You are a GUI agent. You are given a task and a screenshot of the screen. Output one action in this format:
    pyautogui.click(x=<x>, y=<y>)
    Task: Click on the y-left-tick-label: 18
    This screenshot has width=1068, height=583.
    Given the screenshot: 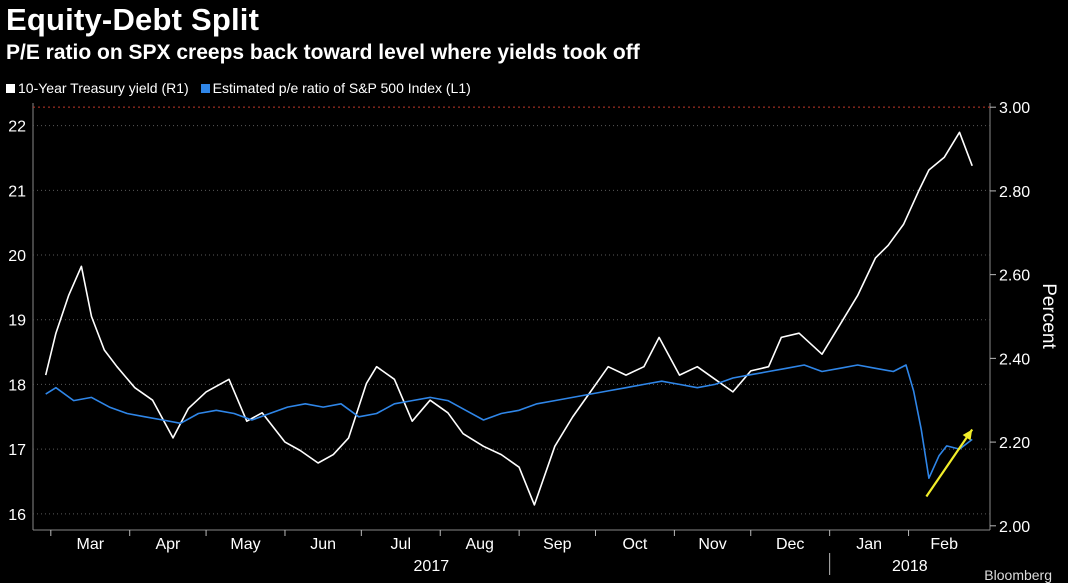 What is the action you would take?
    pyautogui.click(x=17, y=385)
    